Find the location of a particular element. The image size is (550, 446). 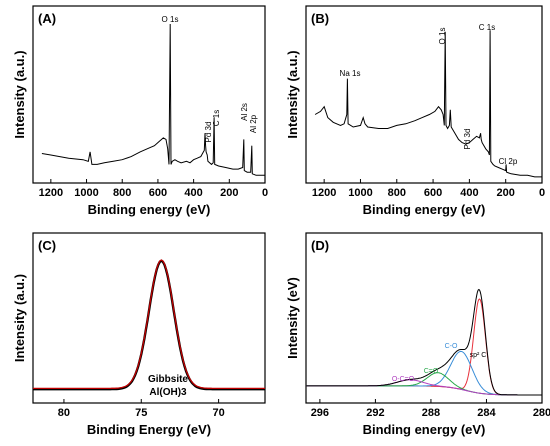

x-axis-label: Binding Energy (eV) is located at coordinates (149, 429).